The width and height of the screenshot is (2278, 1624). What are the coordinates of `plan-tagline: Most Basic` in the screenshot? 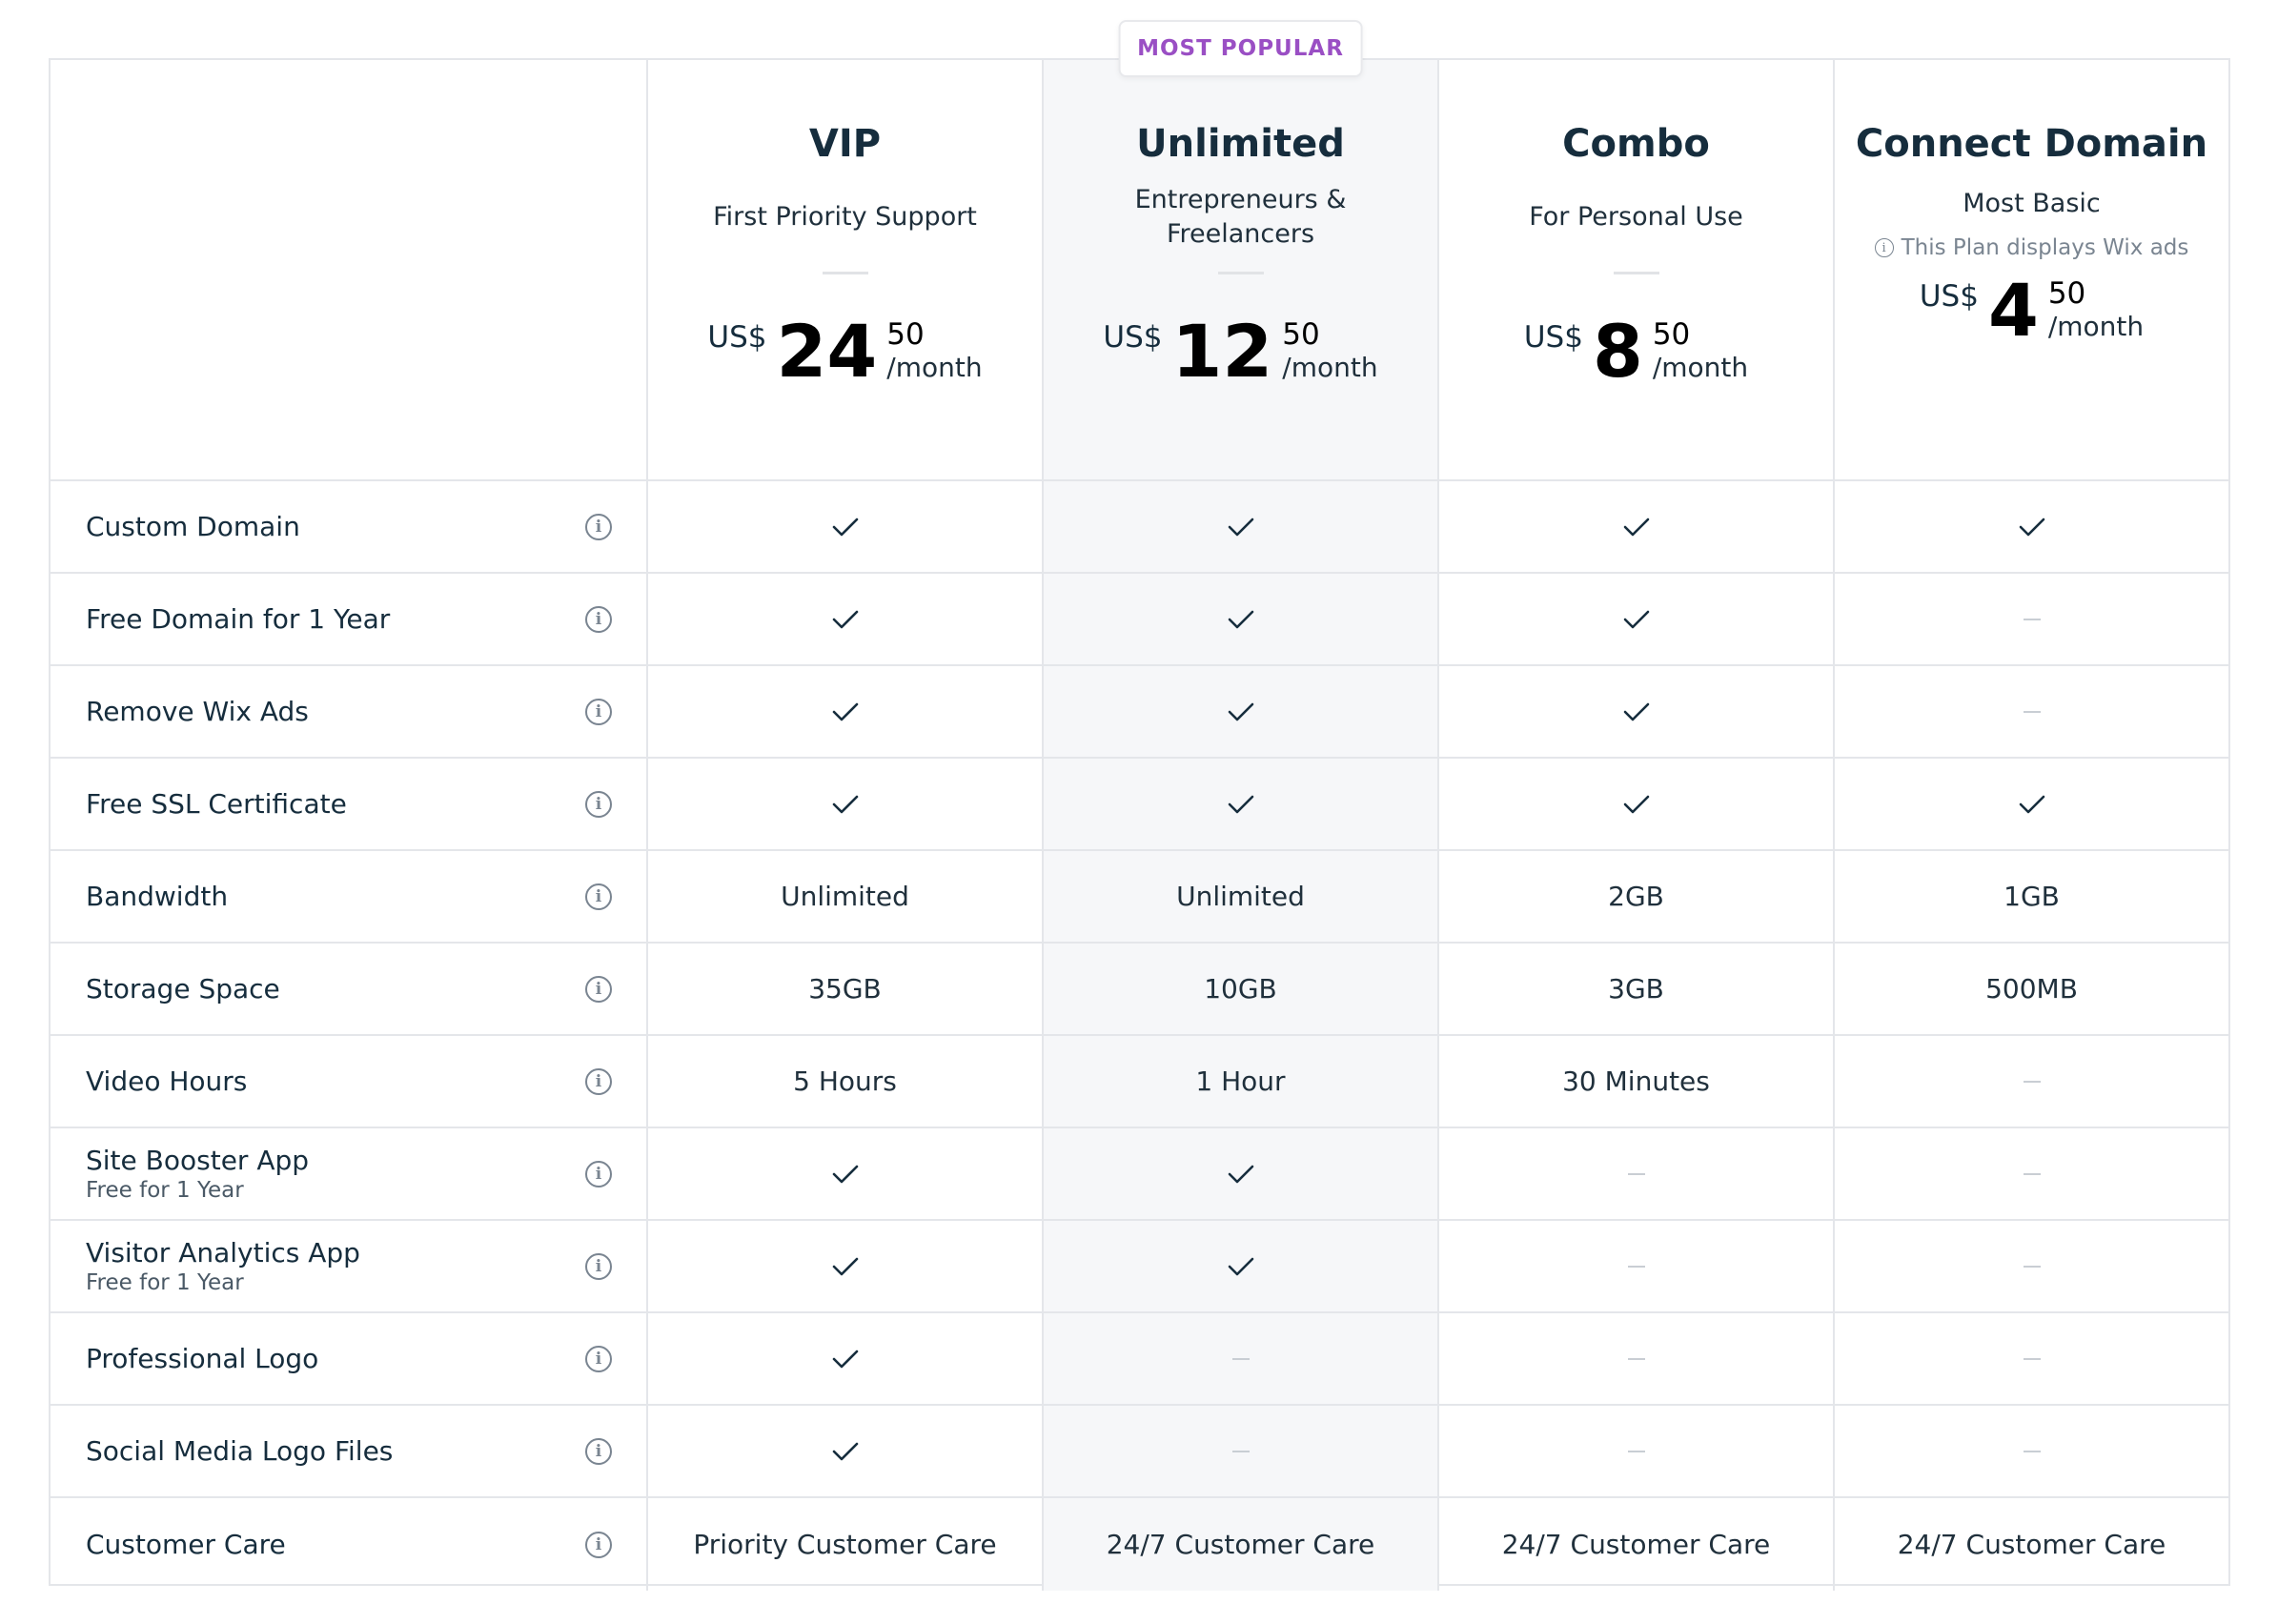 It's located at (2032, 203).